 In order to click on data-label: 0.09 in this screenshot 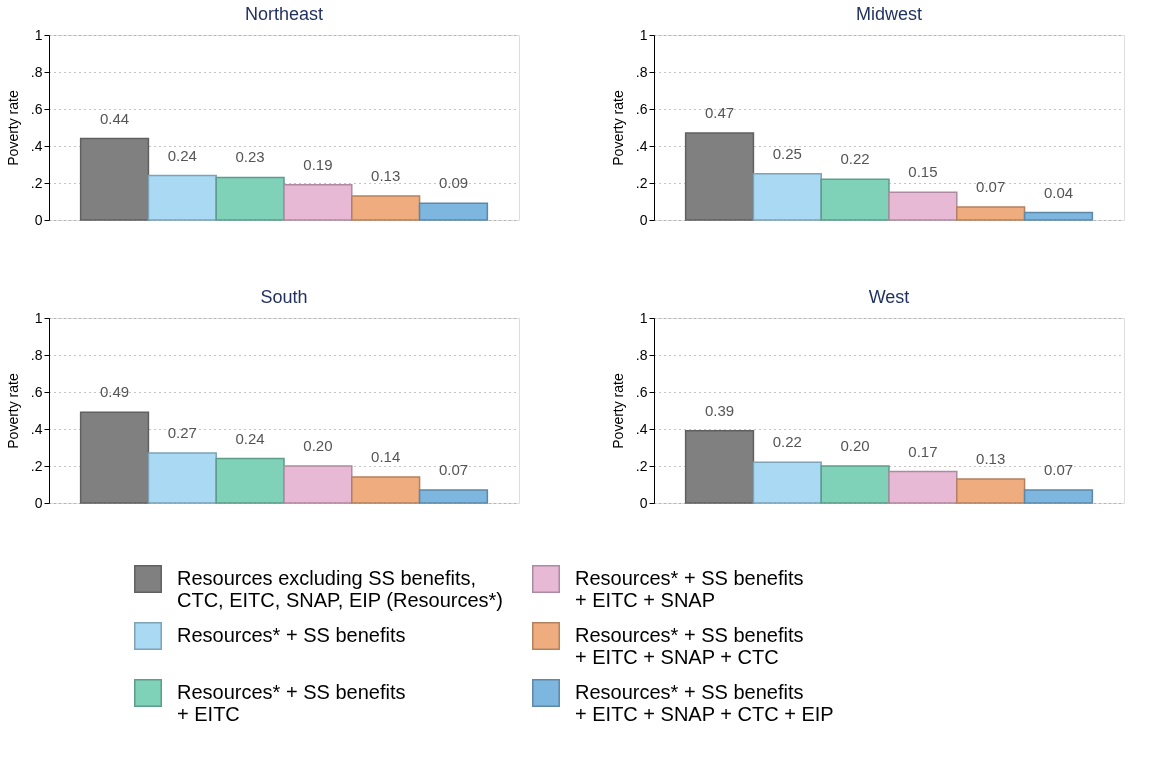, I will do `click(453, 183)`.